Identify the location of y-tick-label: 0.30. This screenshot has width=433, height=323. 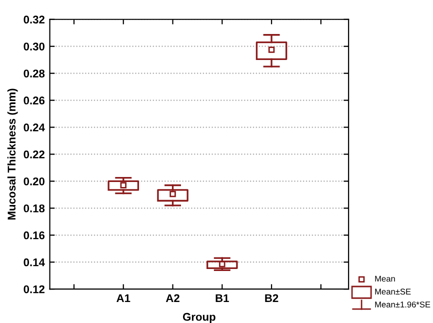
(34, 46).